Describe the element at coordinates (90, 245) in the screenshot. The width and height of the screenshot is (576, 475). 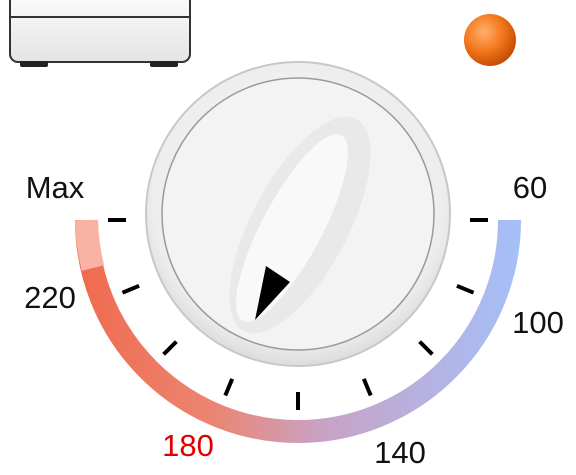
I see `max-segment` at that location.